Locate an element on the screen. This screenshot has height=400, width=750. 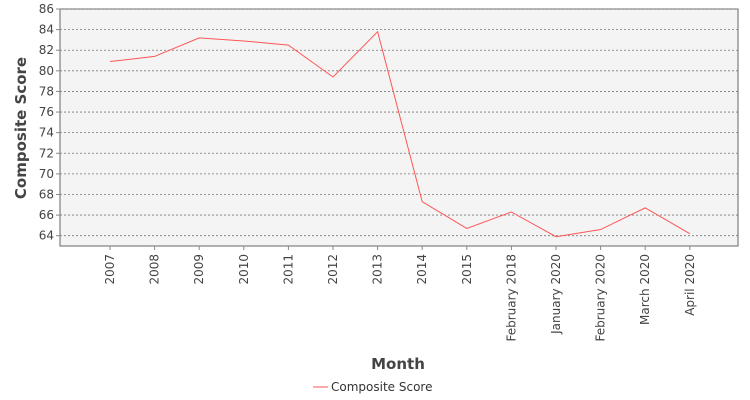
legend: Composite Score is located at coordinates (372, 387).